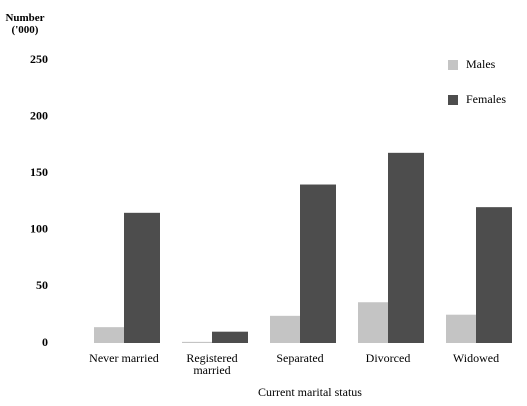  I want to click on x-tick-label: Registered married, so click(212, 364).